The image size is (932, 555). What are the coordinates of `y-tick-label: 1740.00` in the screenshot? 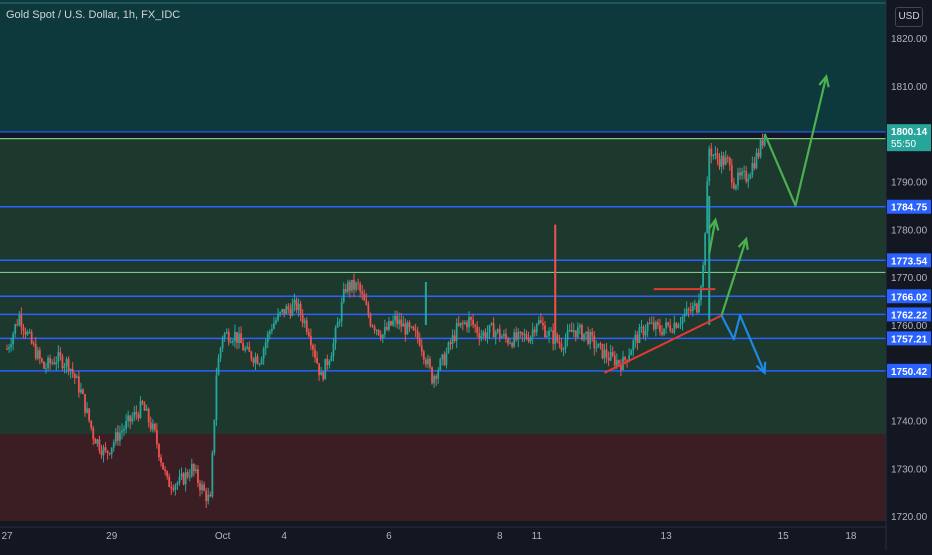 It's located at (909, 422).